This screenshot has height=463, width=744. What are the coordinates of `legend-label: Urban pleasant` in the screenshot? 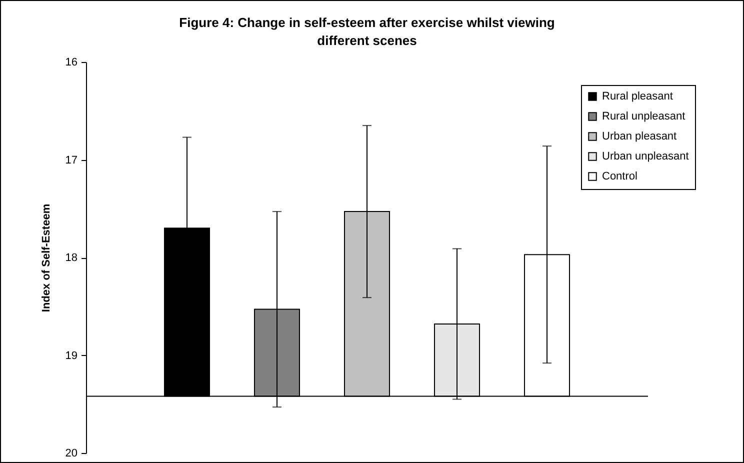 It's located at (639, 136).